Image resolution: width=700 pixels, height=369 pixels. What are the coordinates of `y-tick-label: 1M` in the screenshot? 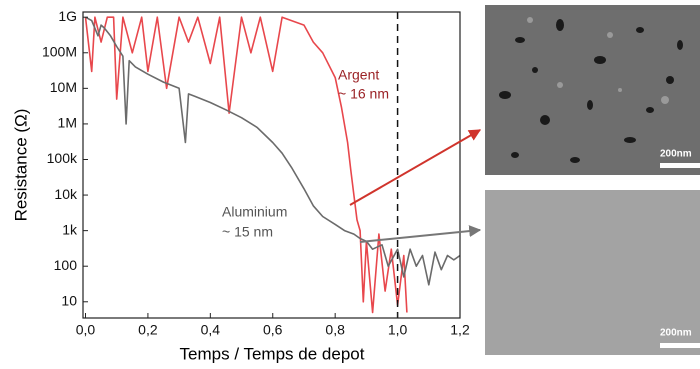 It's located at (67, 123).